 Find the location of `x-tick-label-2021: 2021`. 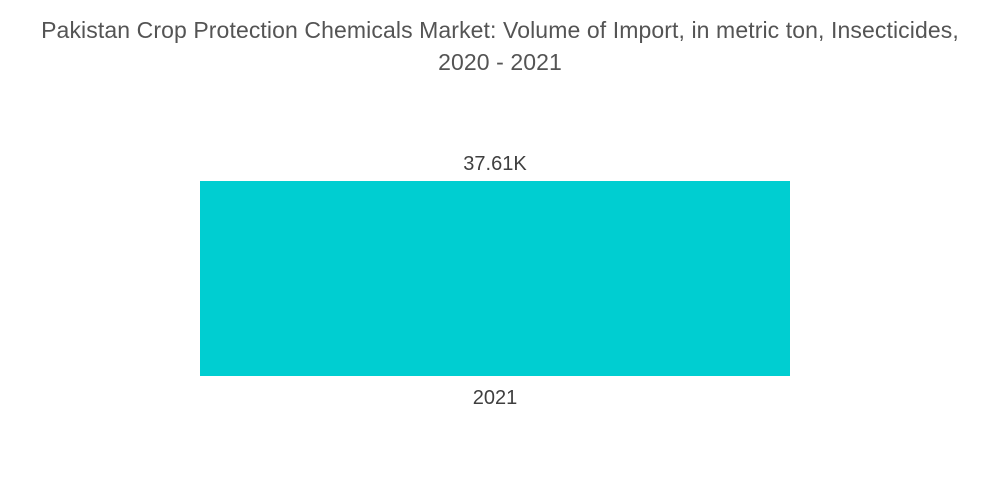

x-tick-label-2021: 2021 is located at coordinates (495, 398).